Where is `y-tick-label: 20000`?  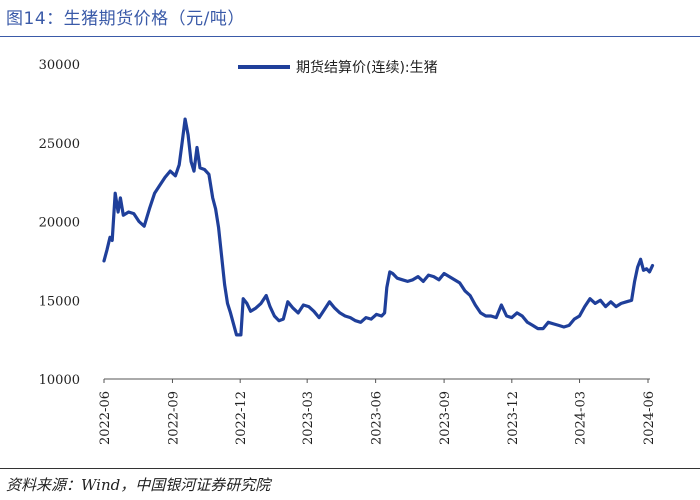 y-tick-label: 20000 is located at coordinates (59, 223).